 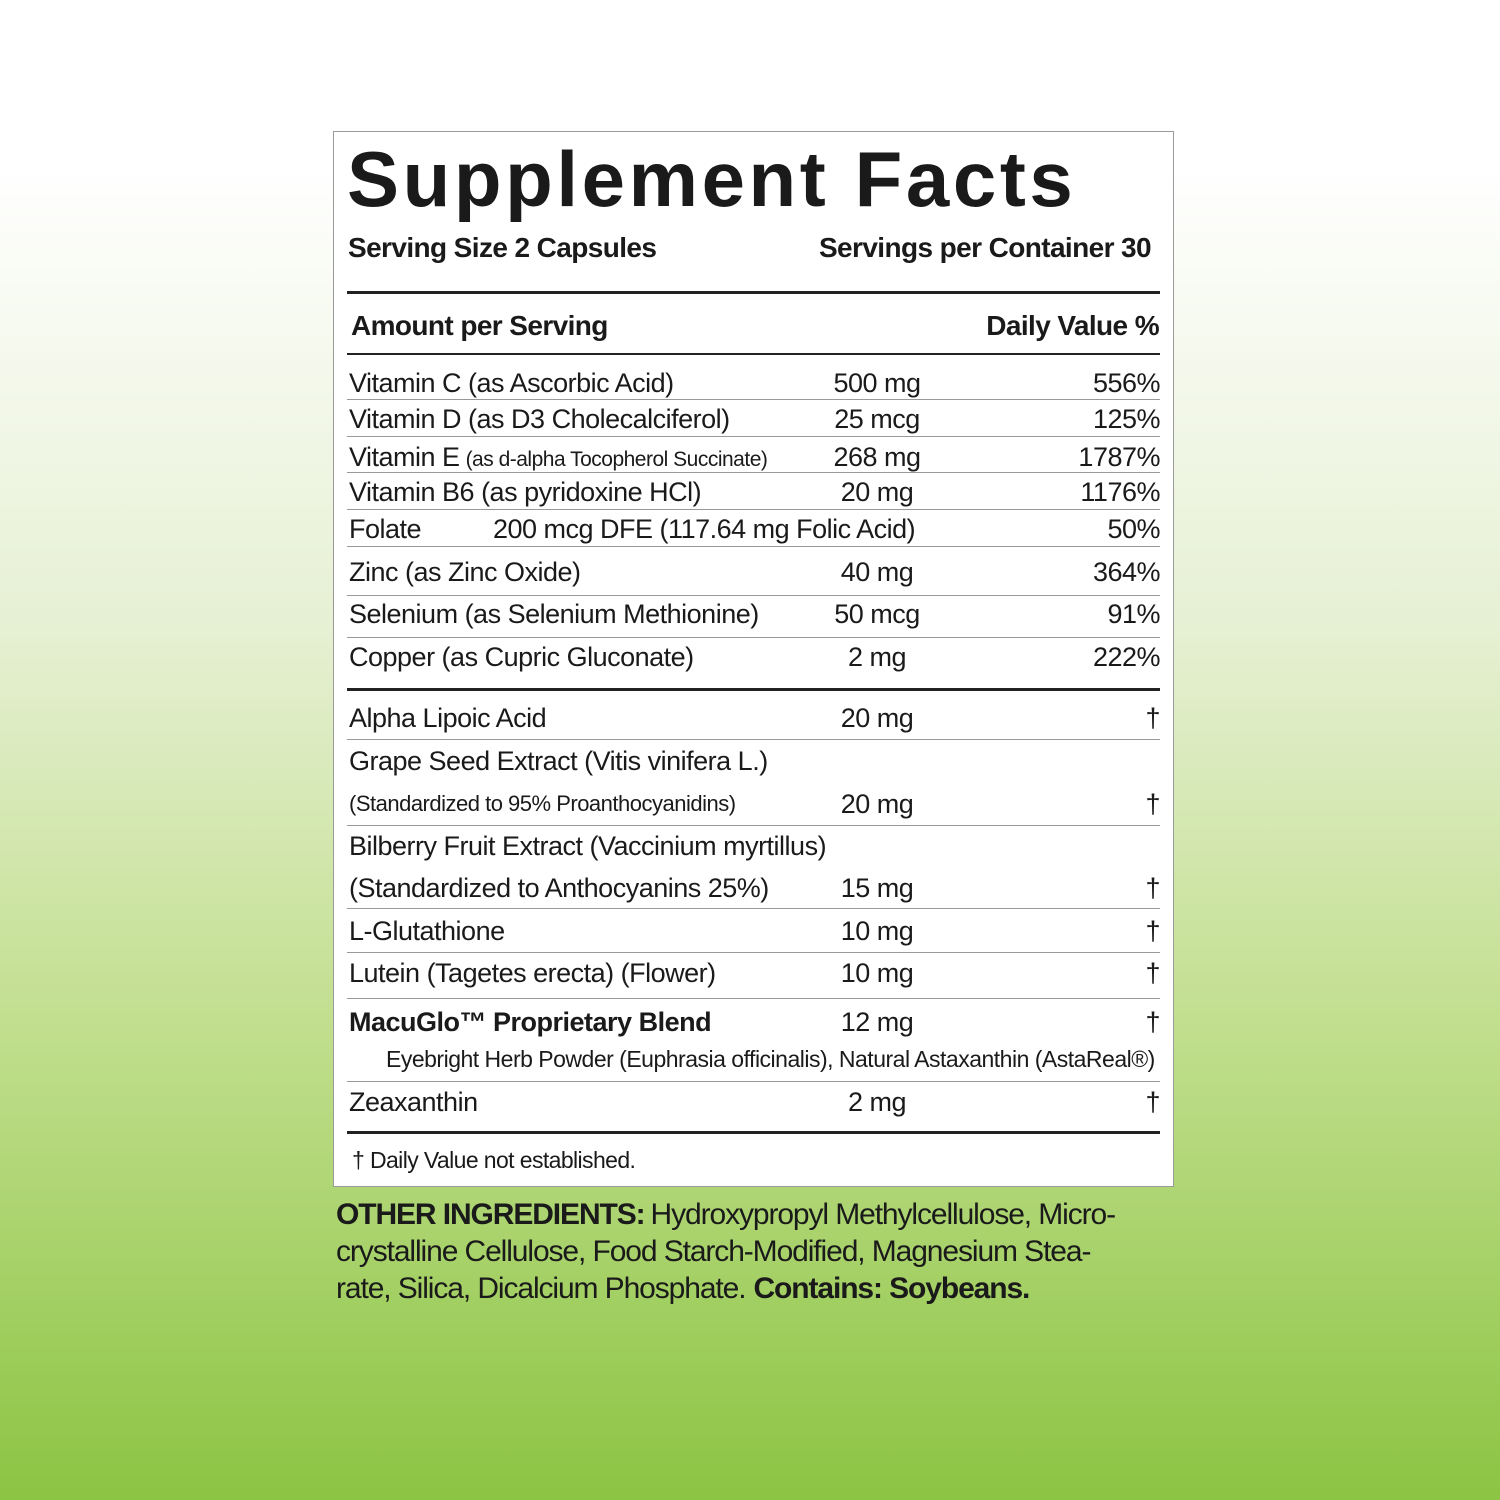 I want to click on row-name: Copper (as Cupric Gluconate), so click(x=521, y=656).